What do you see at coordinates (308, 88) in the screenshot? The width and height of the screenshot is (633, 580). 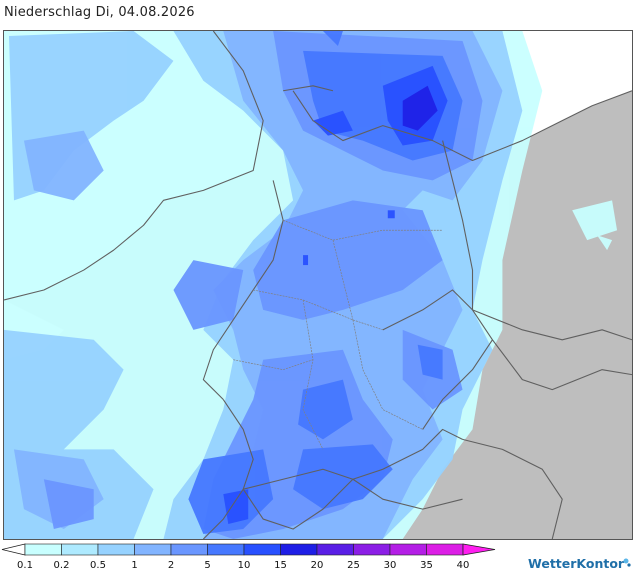 I see `border-dk-de` at bounding box center [308, 88].